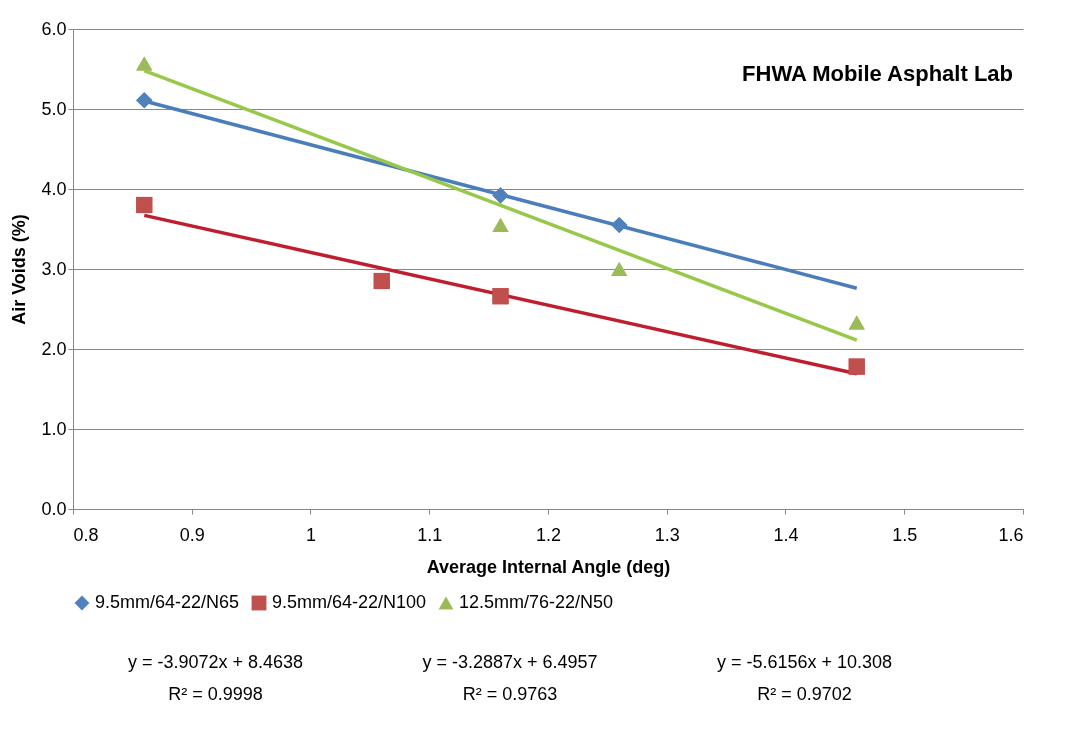 This screenshot has height=749, width=1092. Describe the element at coordinates (311, 534) in the screenshot. I see `x-tick-label: 1` at that location.